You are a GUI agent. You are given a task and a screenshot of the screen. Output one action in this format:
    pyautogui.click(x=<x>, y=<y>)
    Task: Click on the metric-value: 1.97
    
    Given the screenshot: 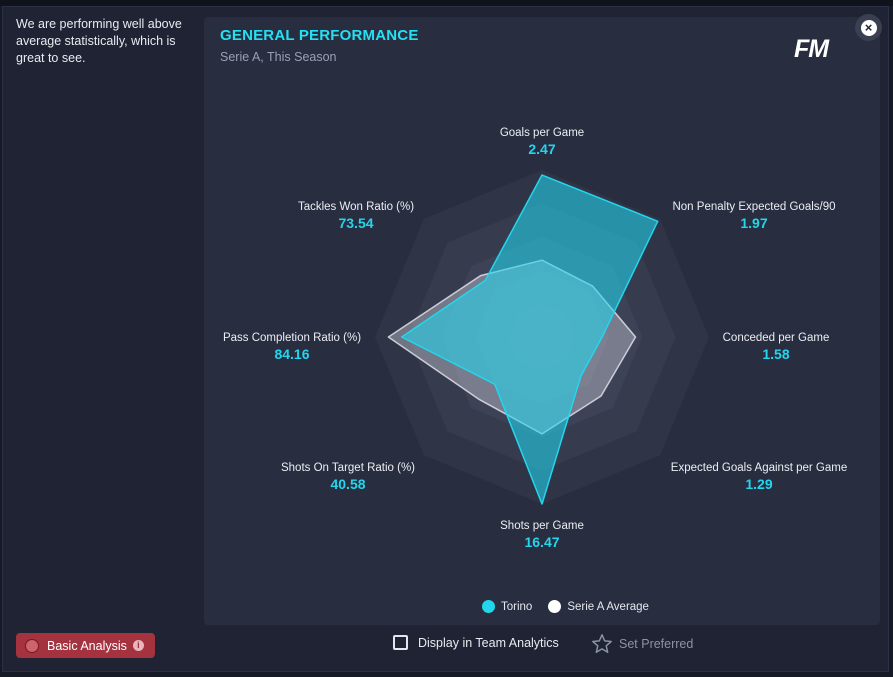 What is the action you would take?
    pyautogui.click(x=754, y=223)
    